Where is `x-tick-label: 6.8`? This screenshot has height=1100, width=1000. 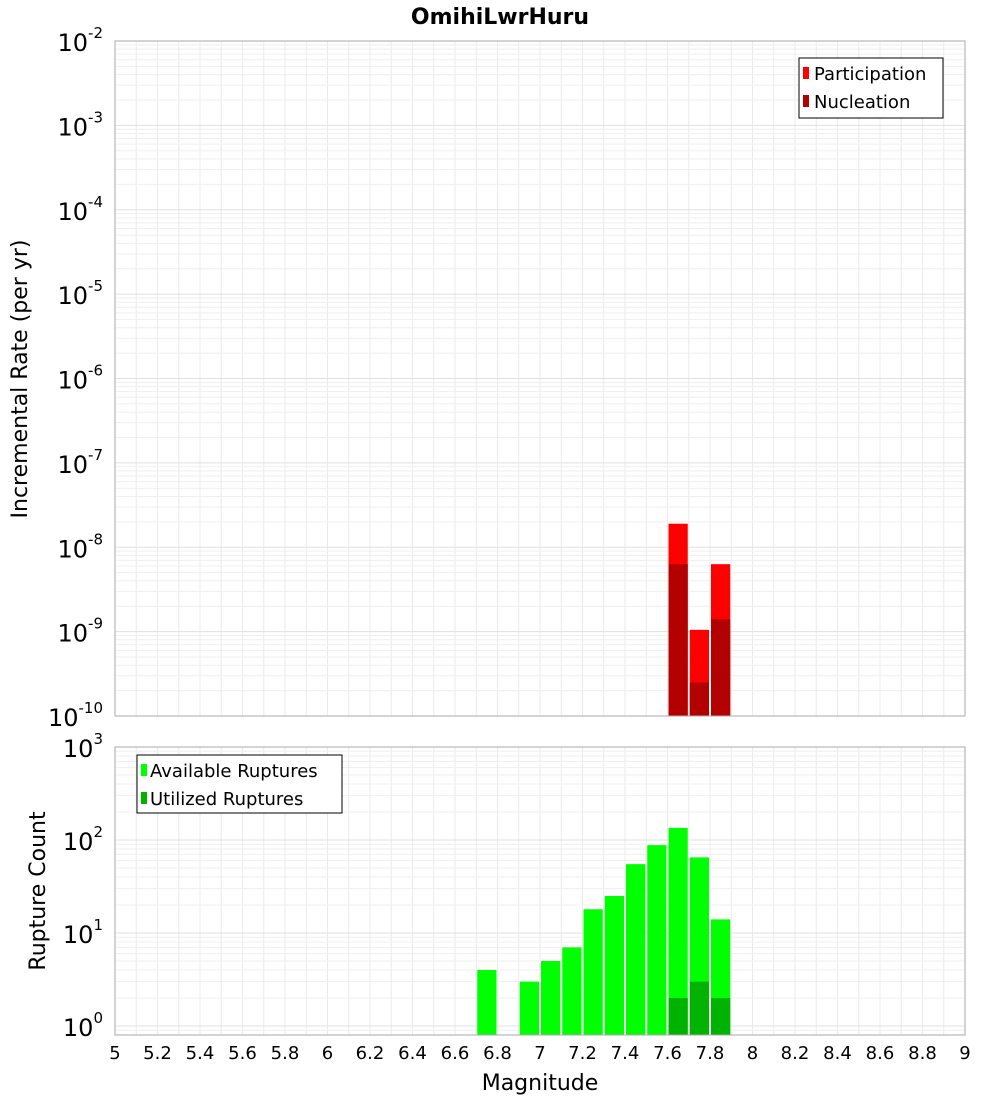 x-tick-label: 6.8 is located at coordinates (497, 1053).